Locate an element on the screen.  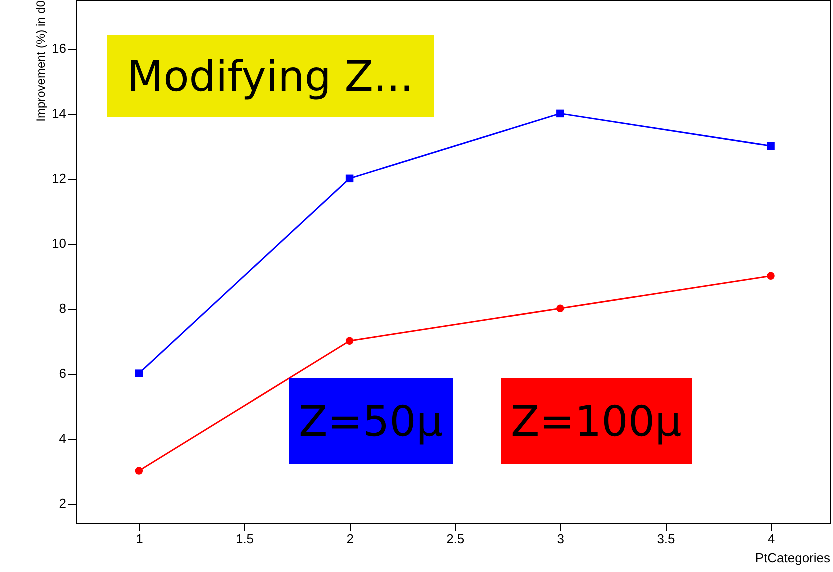
y-tick-label: 6 is located at coordinates (62, 374).